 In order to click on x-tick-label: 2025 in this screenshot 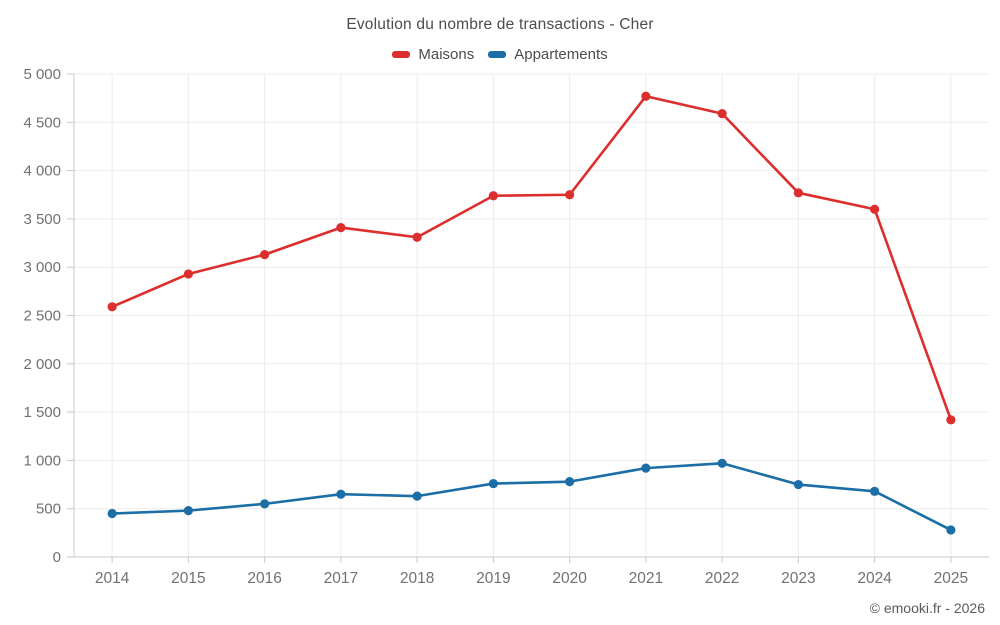, I will do `click(951, 578)`.